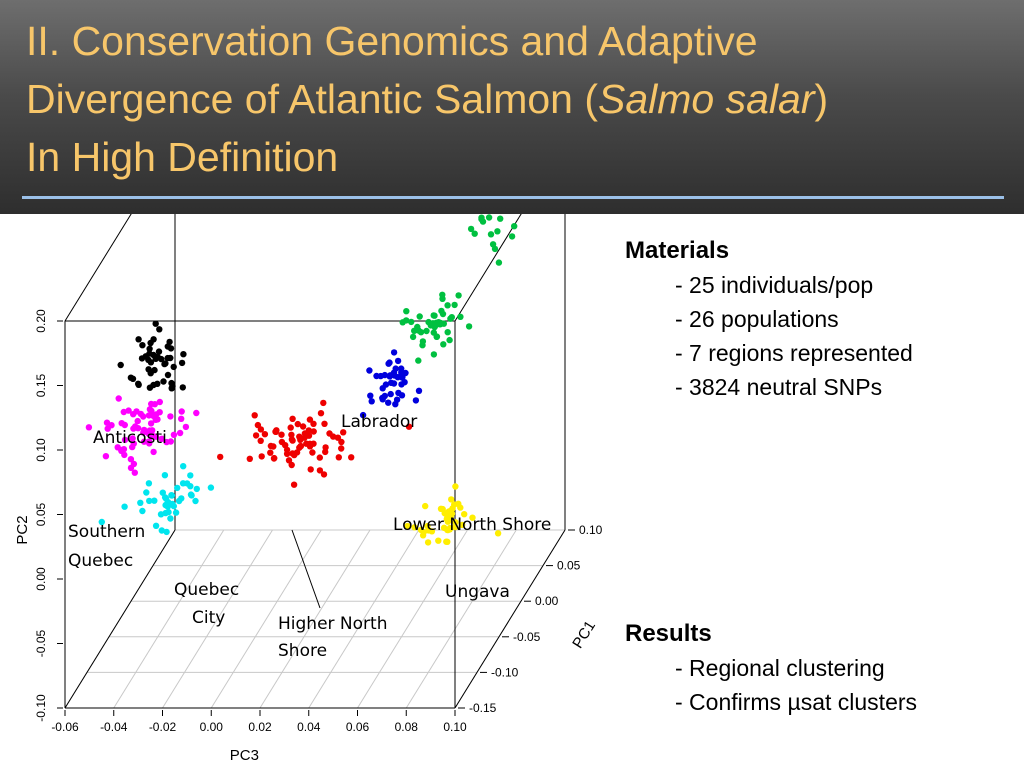 The height and width of the screenshot is (768, 1024). Describe the element at coordinates (821, 99) in the screenshot. I see `title-line-2-suffix: )` at that location.